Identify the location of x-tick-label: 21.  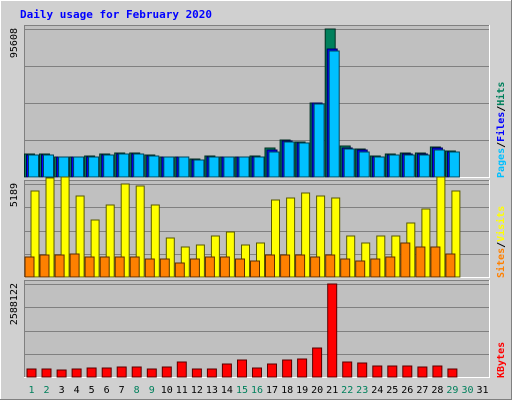
(332, 390).